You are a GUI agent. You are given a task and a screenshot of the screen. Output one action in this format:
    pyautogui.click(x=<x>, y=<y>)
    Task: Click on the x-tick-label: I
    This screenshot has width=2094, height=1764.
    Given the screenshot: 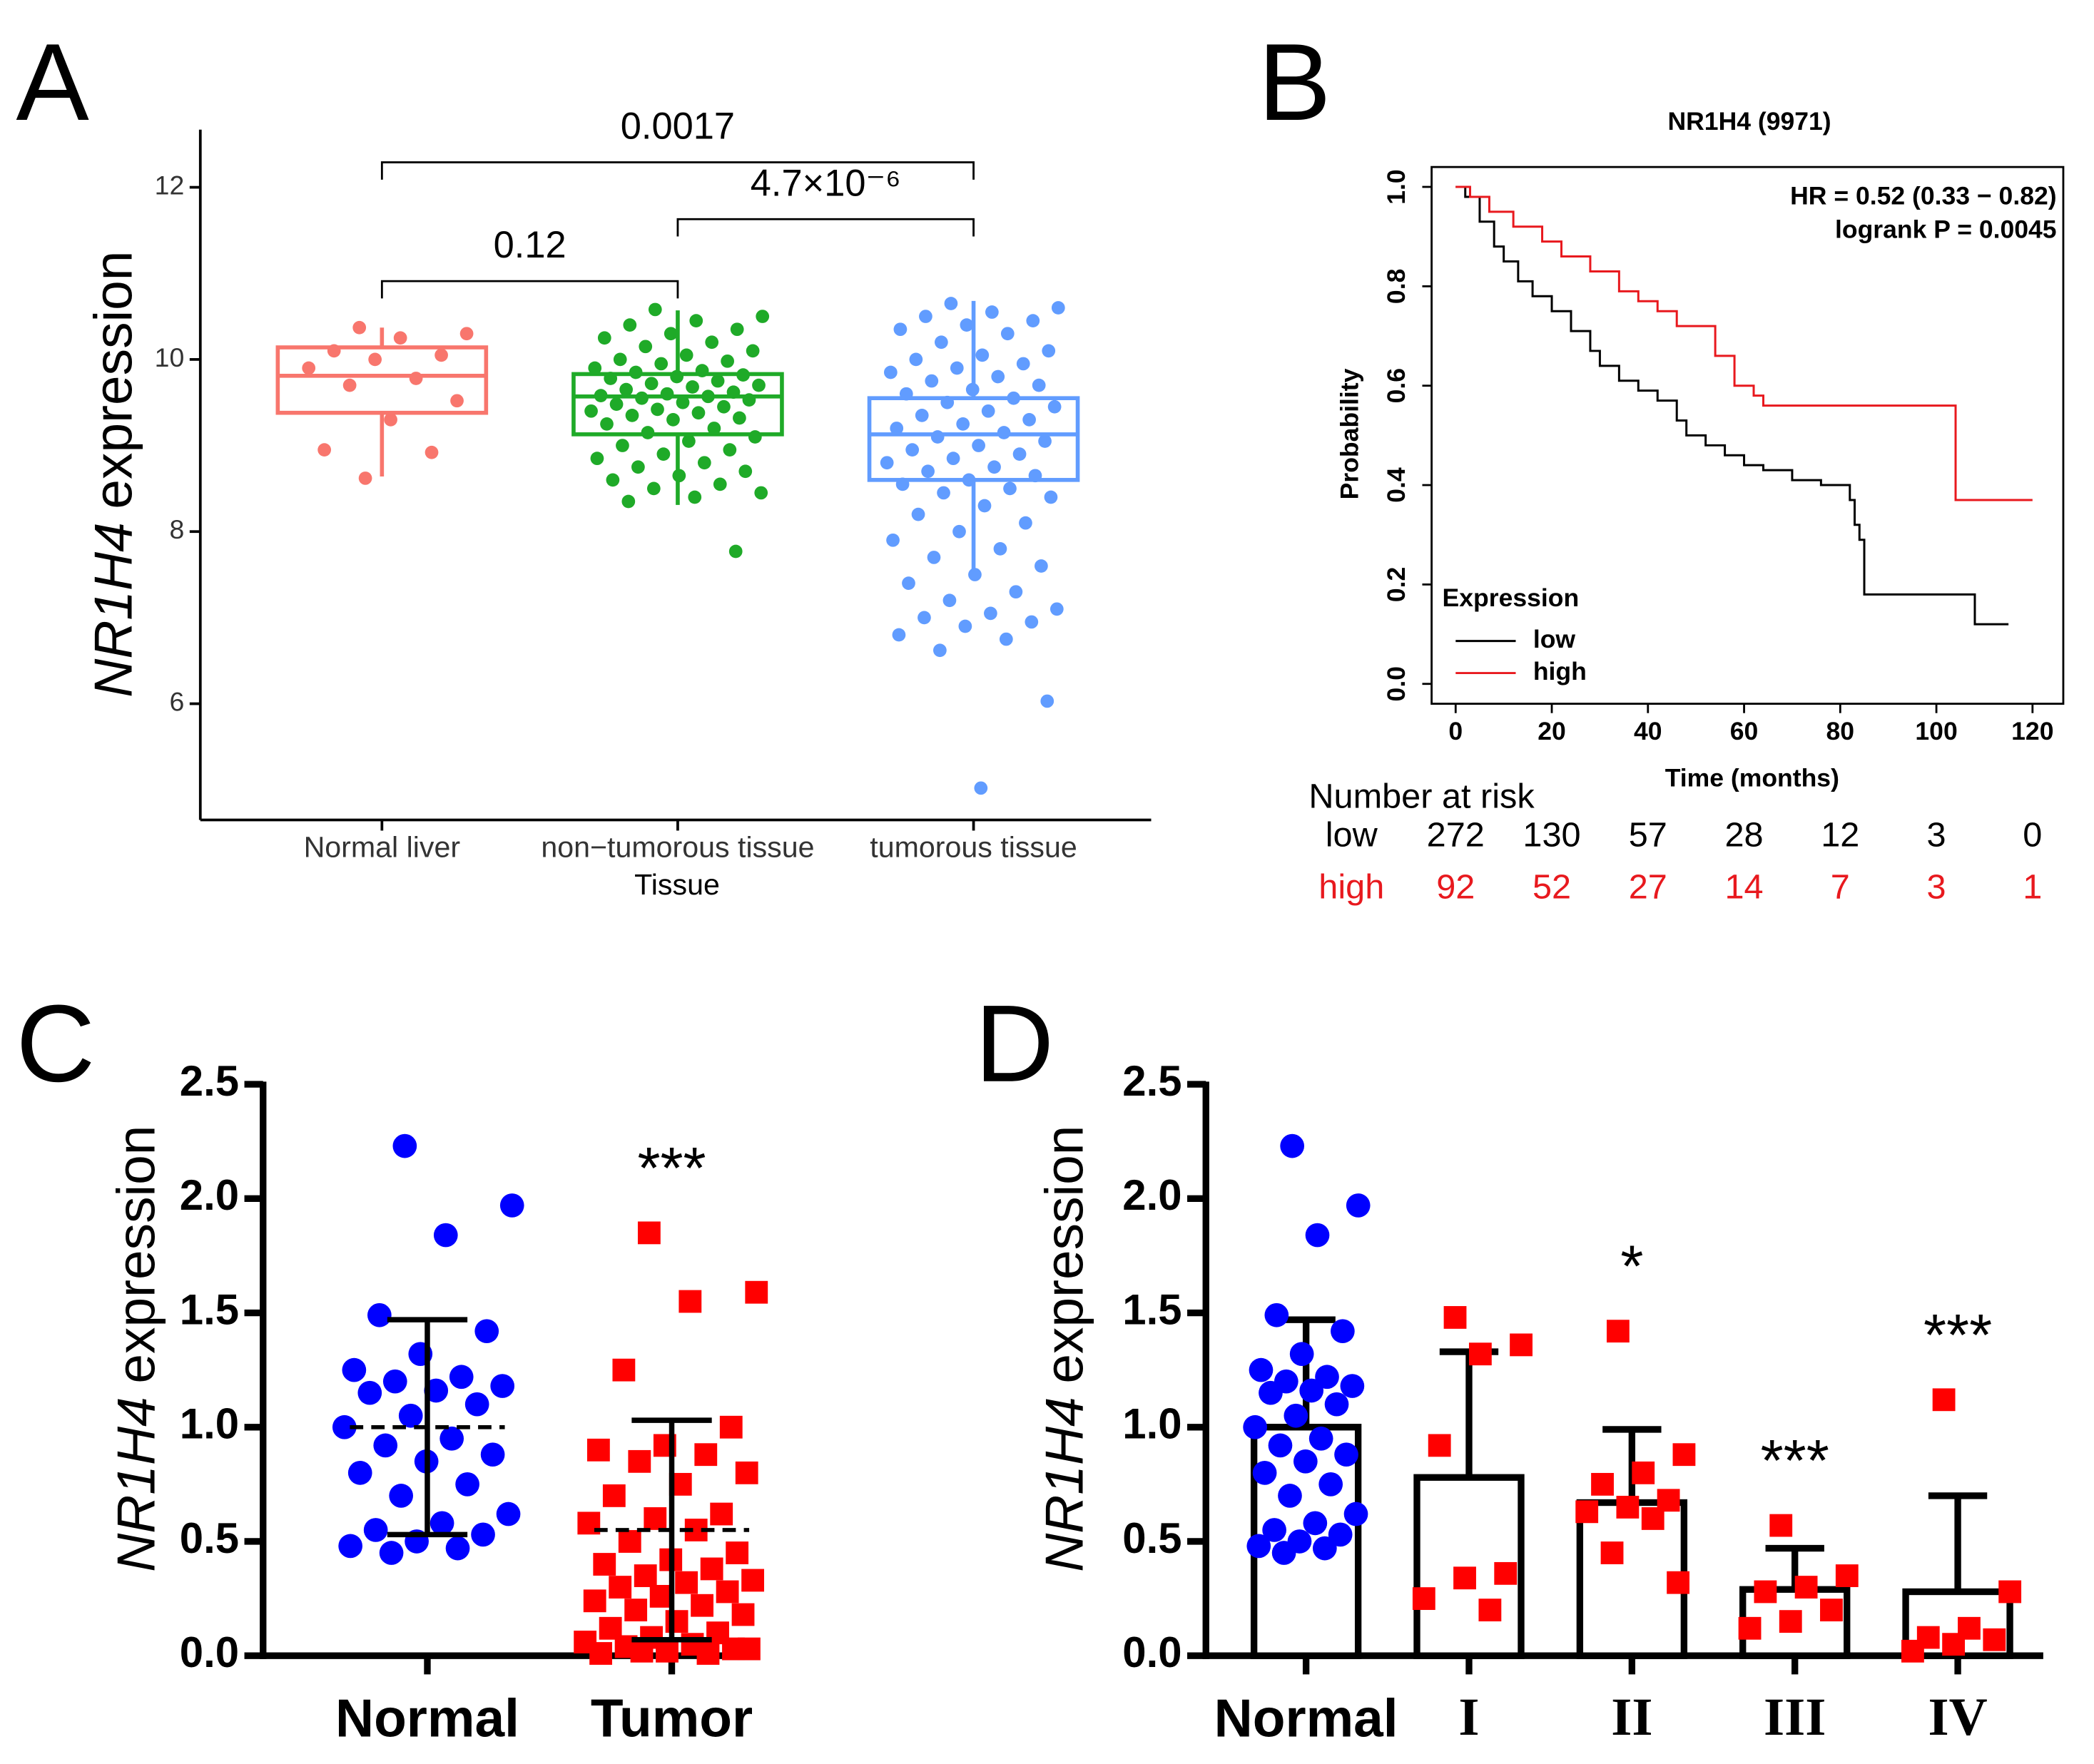 What is the action you would take?
    pyautogui.click(x=1468, y=1718)
    